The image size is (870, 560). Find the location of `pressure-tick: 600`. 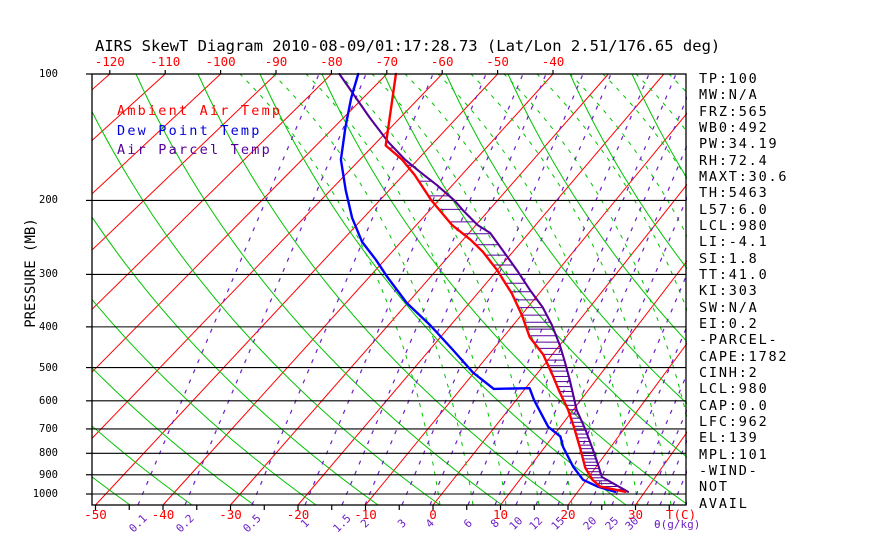

pressure-tick: 600 is located at coordinates (48, 400).